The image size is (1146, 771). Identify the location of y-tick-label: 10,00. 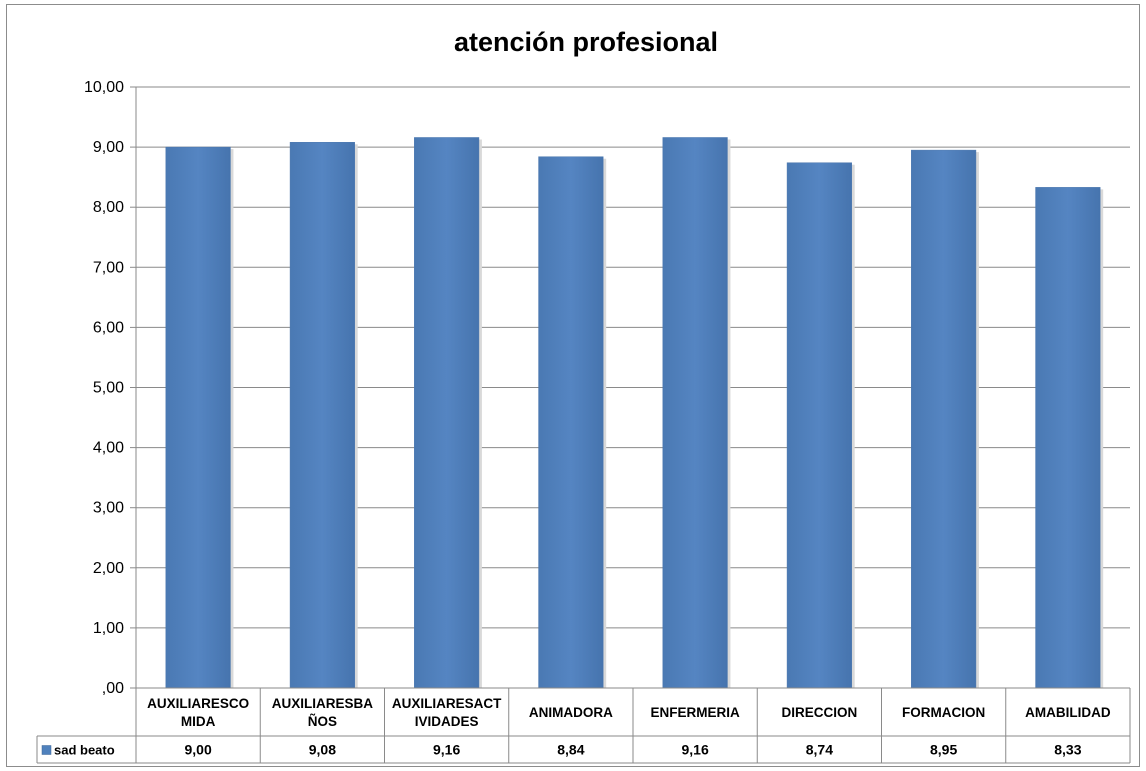
(104, 87).